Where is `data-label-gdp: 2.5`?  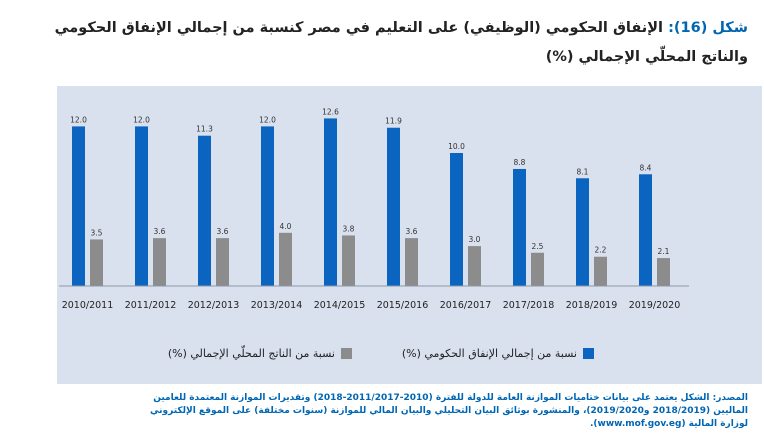
data-label-gdp: 2.5 is located at coordinates (538, 246).